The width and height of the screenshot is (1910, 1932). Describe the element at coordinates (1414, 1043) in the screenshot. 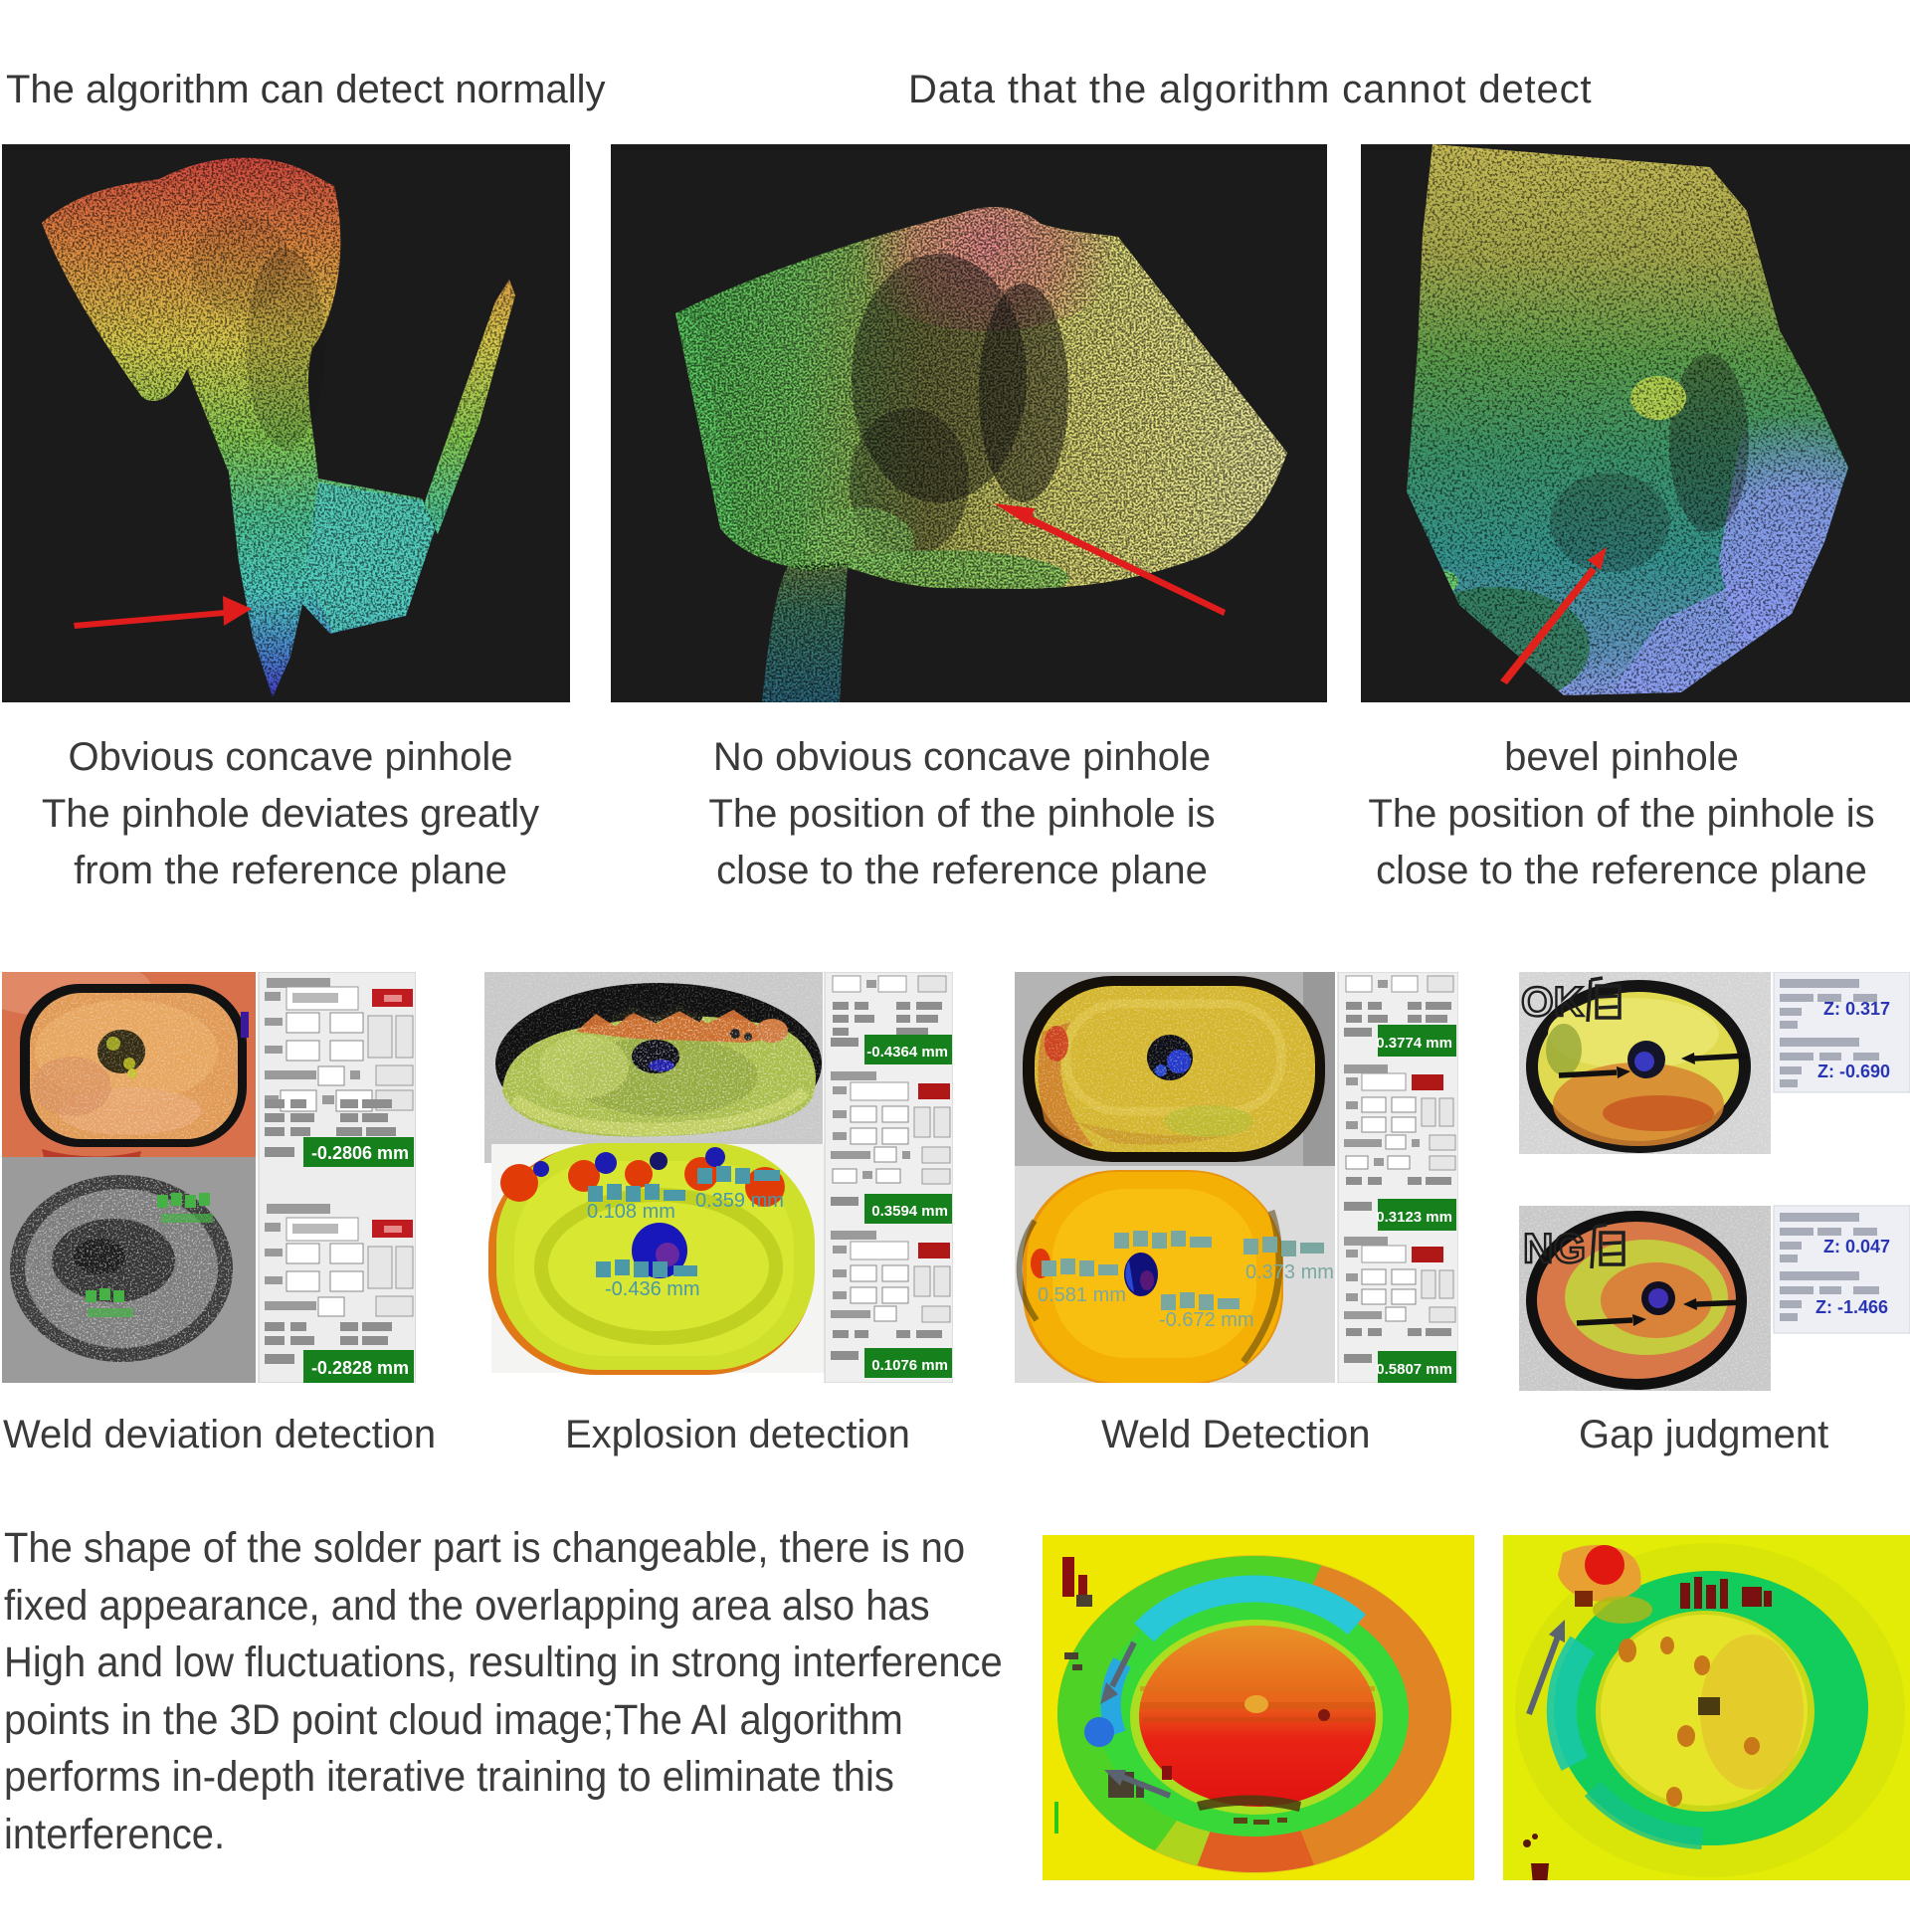

I see `svg-text: 0.3774 mm` at that location.